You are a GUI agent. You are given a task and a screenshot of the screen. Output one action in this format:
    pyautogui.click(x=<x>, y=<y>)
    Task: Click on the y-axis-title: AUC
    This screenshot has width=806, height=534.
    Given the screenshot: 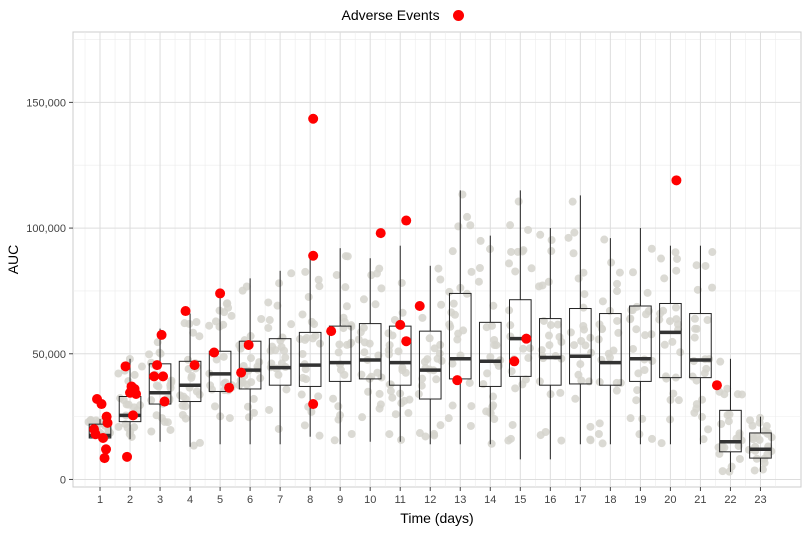 What is the action you would take?
    pyautogui.click(x=13, y=260)
    